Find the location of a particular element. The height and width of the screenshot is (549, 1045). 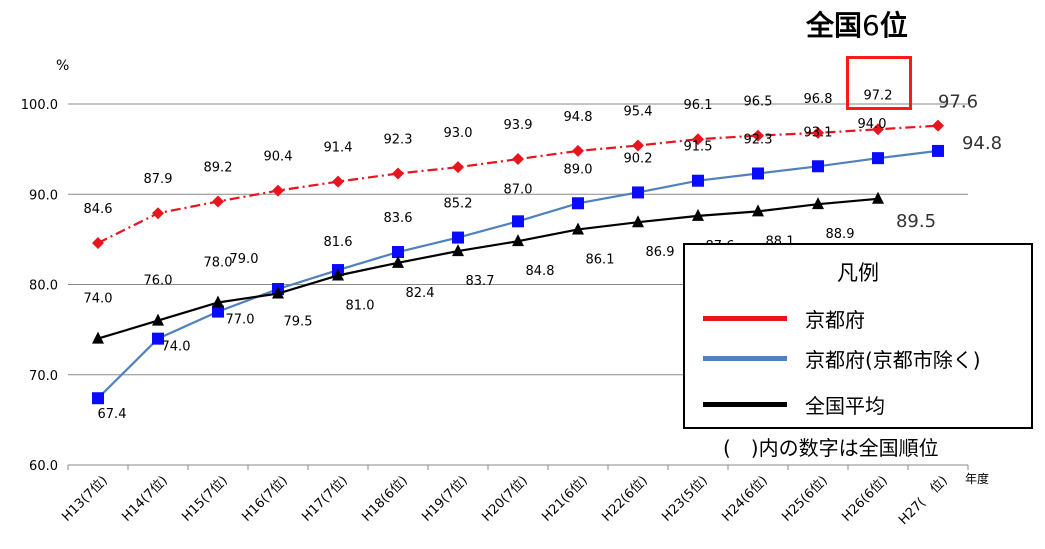

footnote: ( )内の数字は全国順位 is located at coordinates (831, 448).